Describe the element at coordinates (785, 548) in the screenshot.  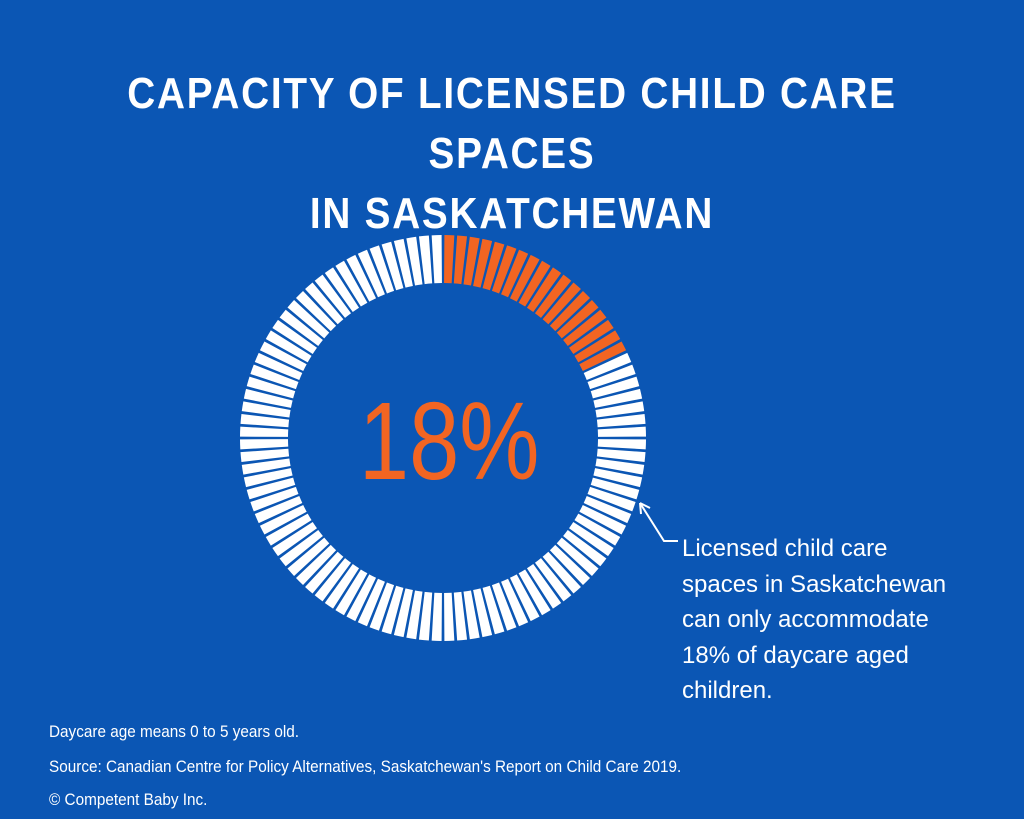
I see `callout-line: Licensed child care` at that location.